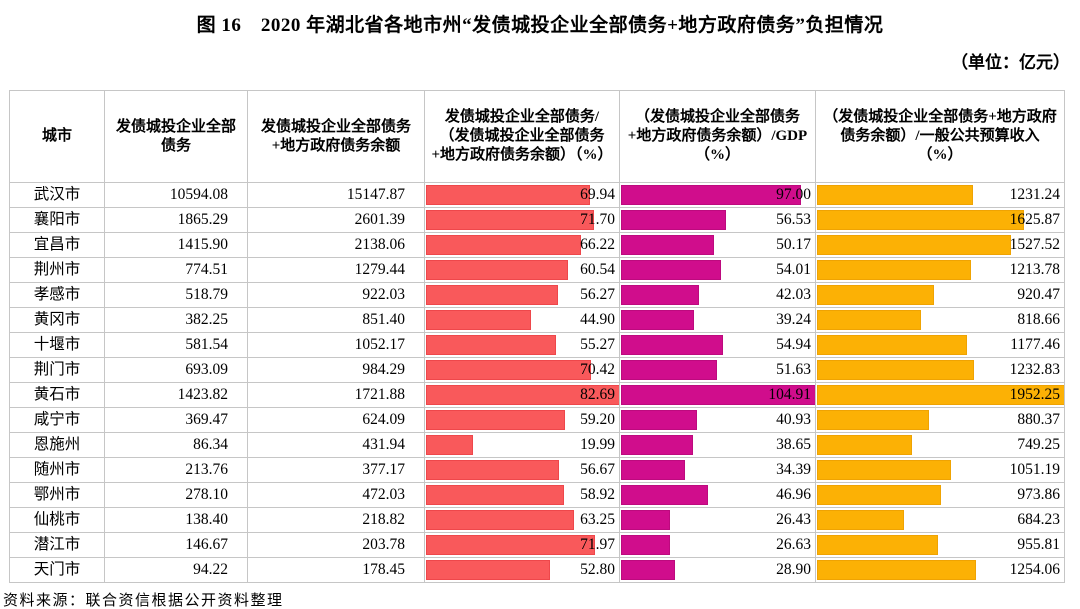 The height and width of the screenshot is (609, 1080). Describe the element at coordinates (176, 245) in the screenshot. I see `cell-total-debt: 1415.90` at that location.